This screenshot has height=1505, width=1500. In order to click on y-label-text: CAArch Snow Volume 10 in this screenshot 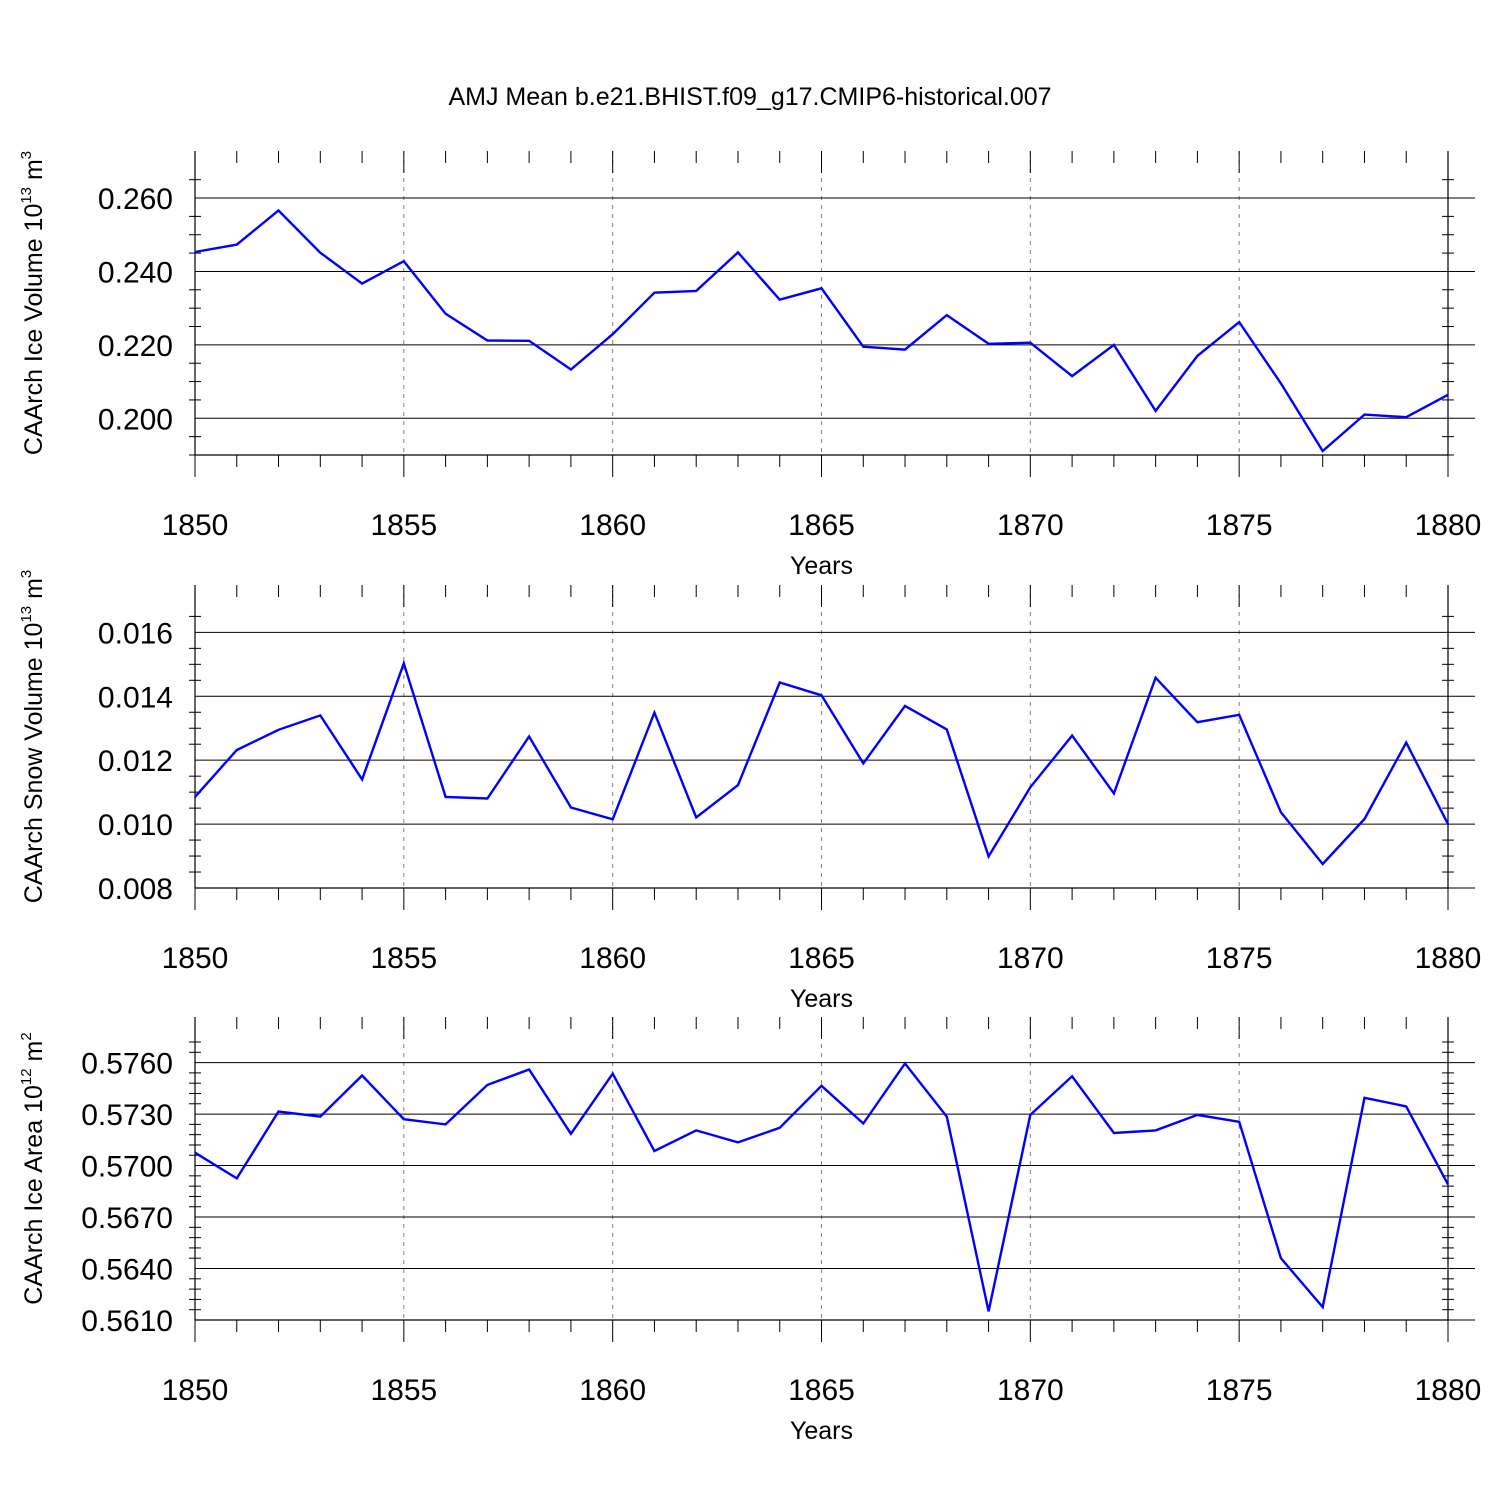, I will do `click(34, 763)`.